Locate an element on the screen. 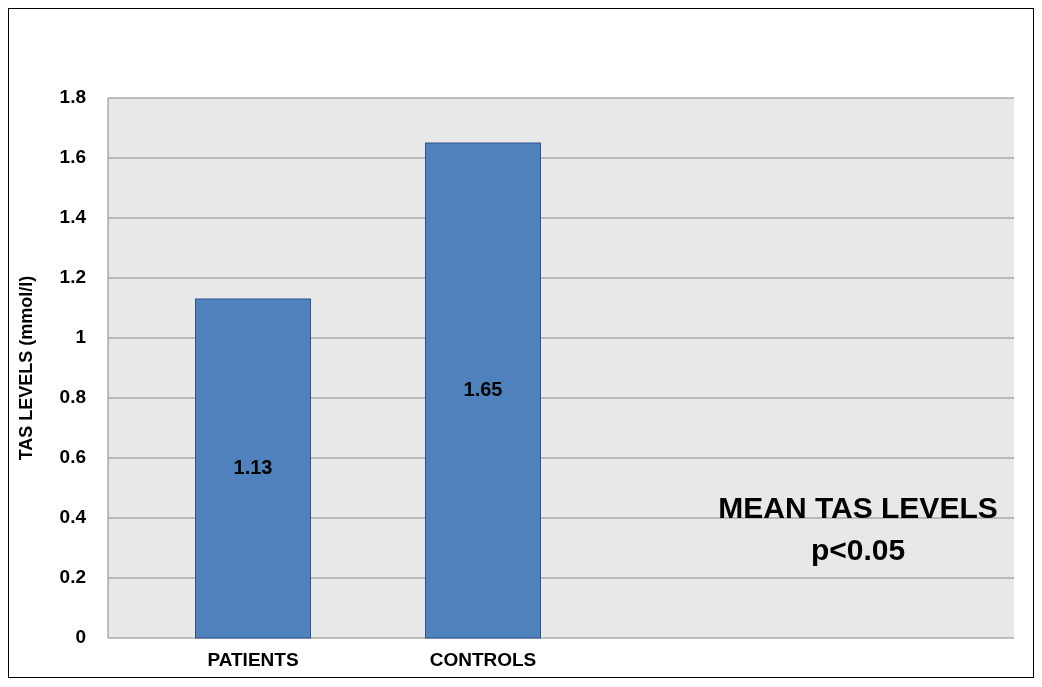  text: MEAN TAS LEVELS is located at coordinates (858, 507).